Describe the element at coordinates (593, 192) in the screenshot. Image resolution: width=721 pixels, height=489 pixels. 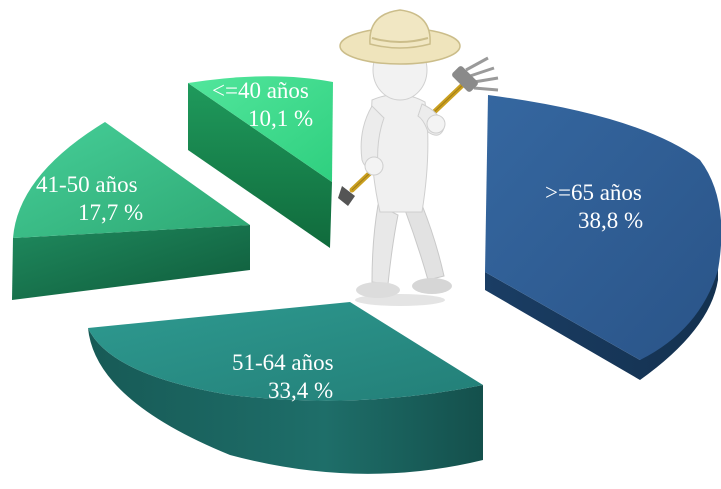
I see `slice-ge65-label: >=65 años` at that location.